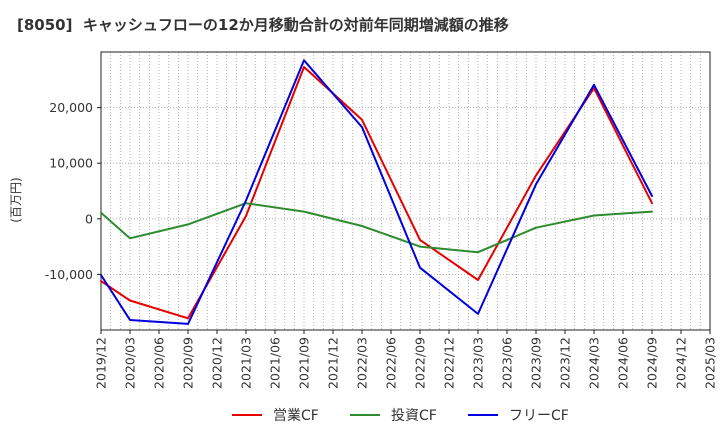 The width and height of the screenshot is (720, 440). Describe the element at coordinates (539, 416) in the screenshot. I see `legend-label-free-cf: フリーCF` at that location.